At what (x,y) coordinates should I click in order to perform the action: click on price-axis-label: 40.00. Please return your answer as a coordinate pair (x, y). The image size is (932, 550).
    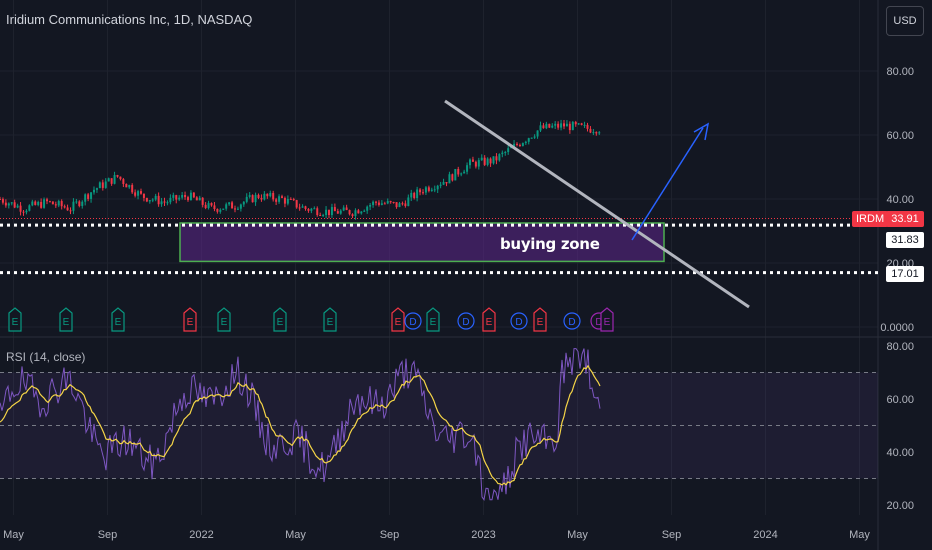
    Looking at the image, I should click on (900, 200).